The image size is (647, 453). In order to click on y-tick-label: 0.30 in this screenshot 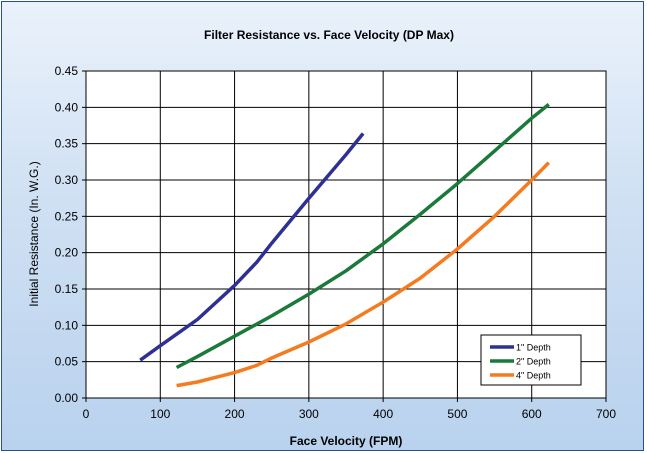, I will do `click(67, 180)`.